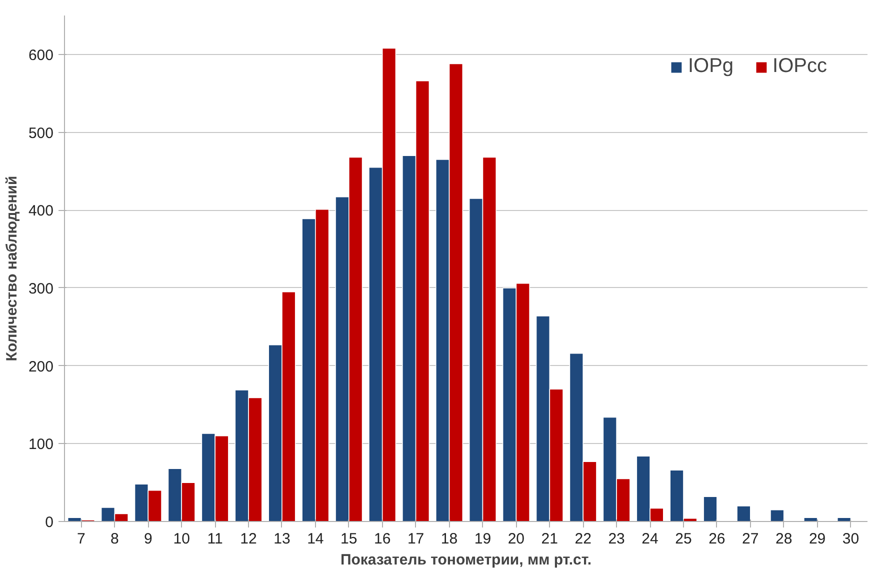 This screenshot has height=571, width=877. I want to click on x-tick-label: 24, so click(650, 539).